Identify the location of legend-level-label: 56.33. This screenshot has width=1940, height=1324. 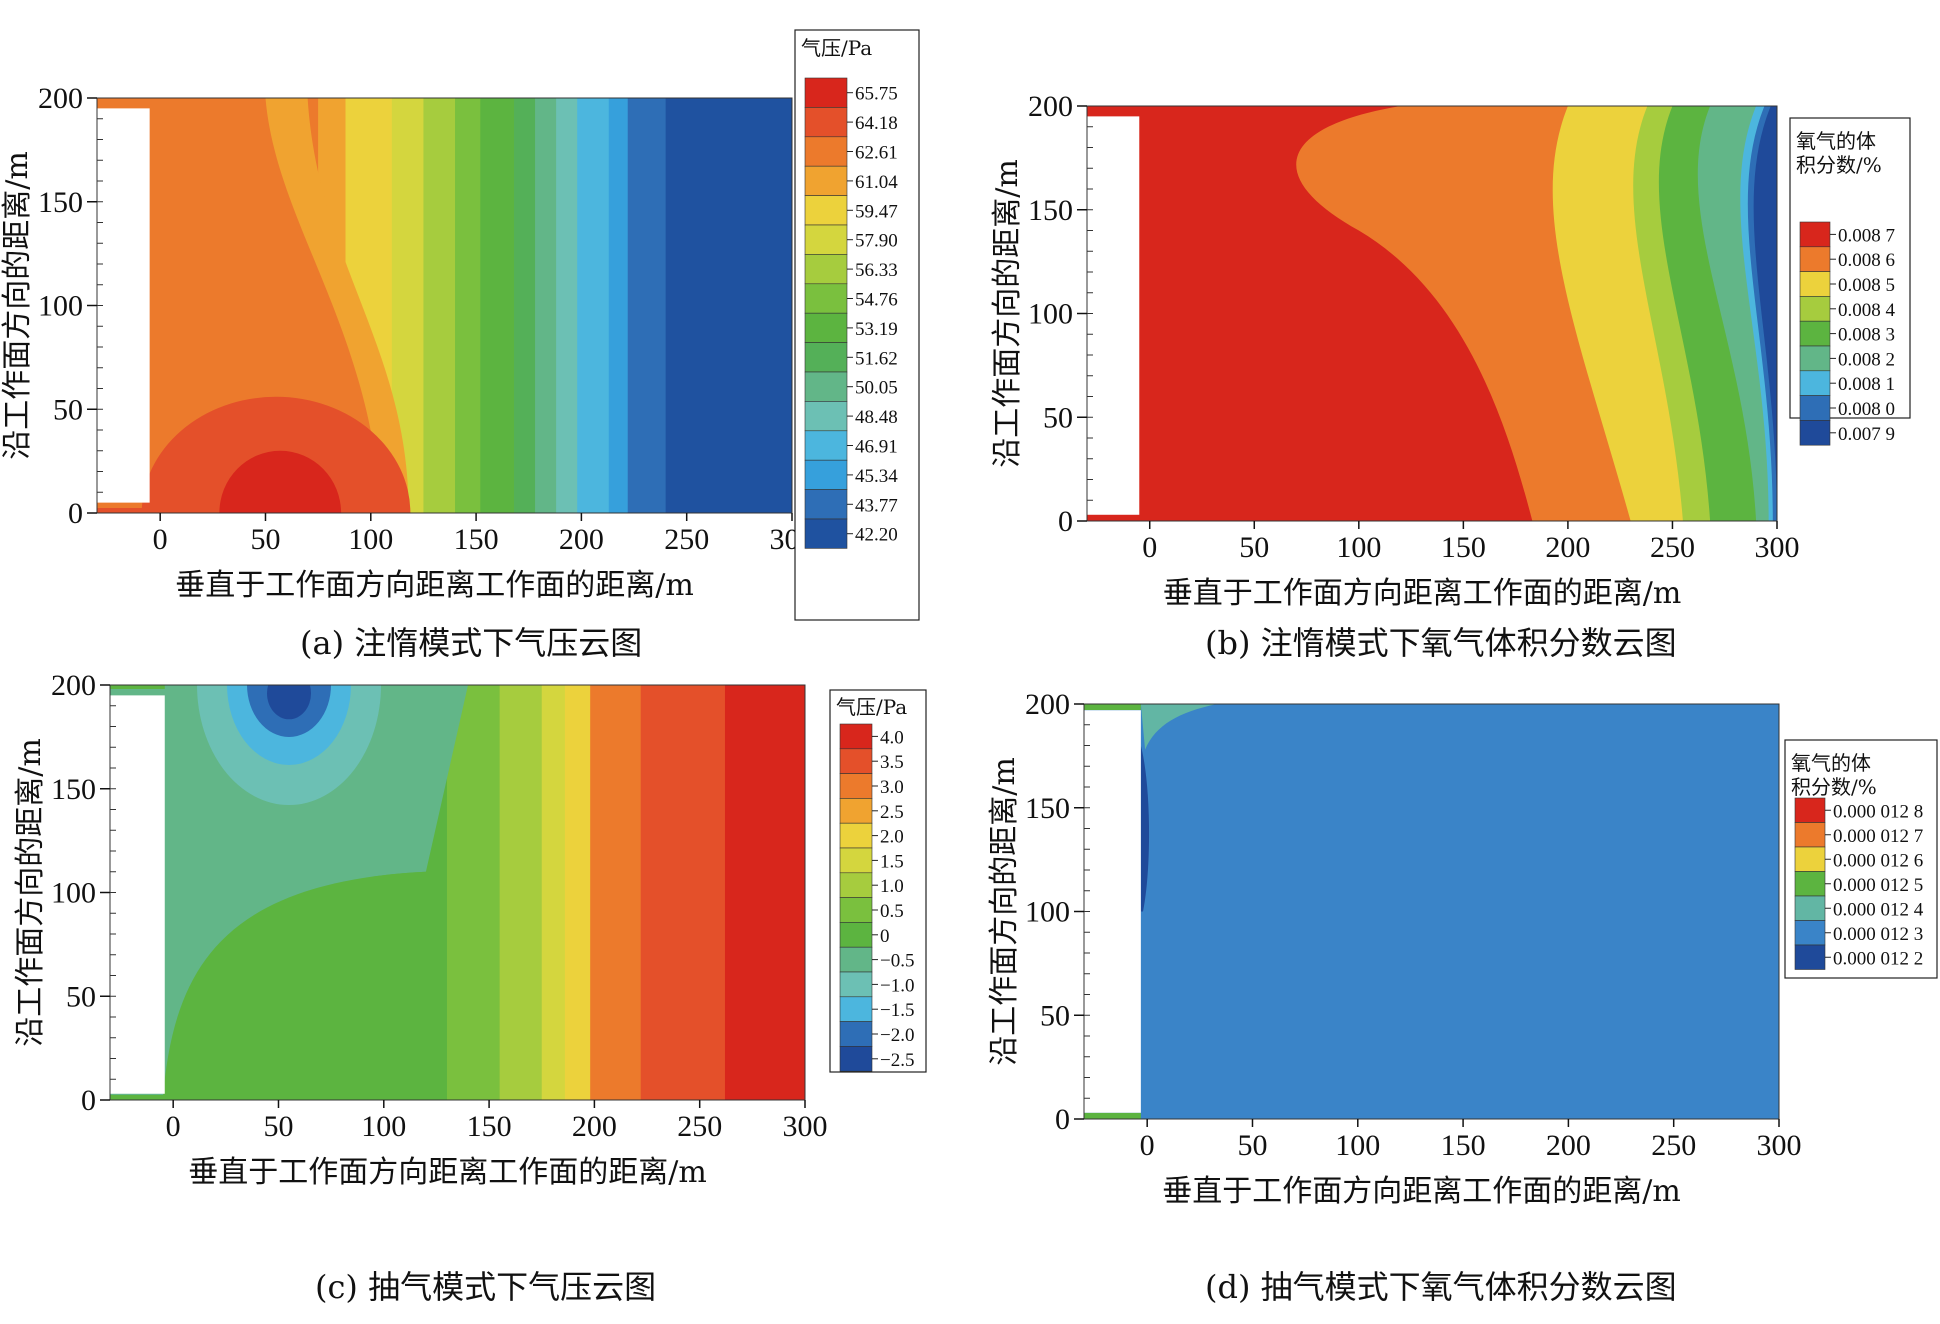
(876, 270).